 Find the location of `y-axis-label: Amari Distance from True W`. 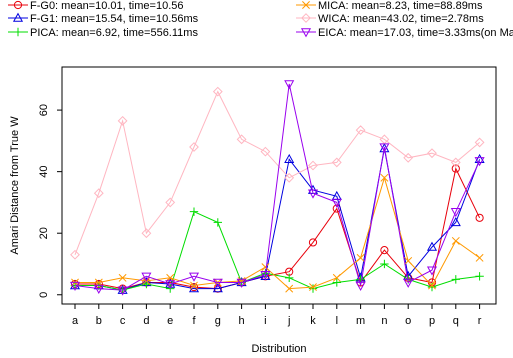

y-axis-label: Amari Distance from True W is located at coordinates (15, 185).